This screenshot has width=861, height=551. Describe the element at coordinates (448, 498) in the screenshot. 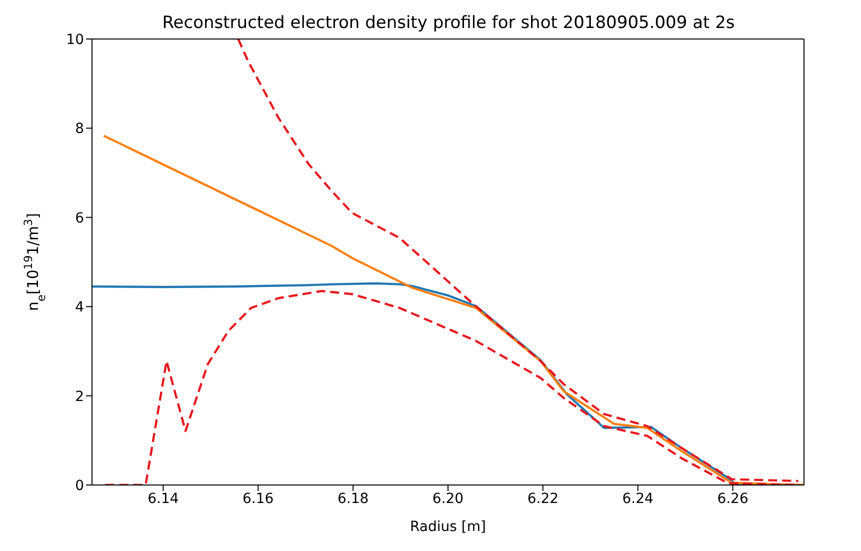

I see `x-tick-label: 6.20` at that location.